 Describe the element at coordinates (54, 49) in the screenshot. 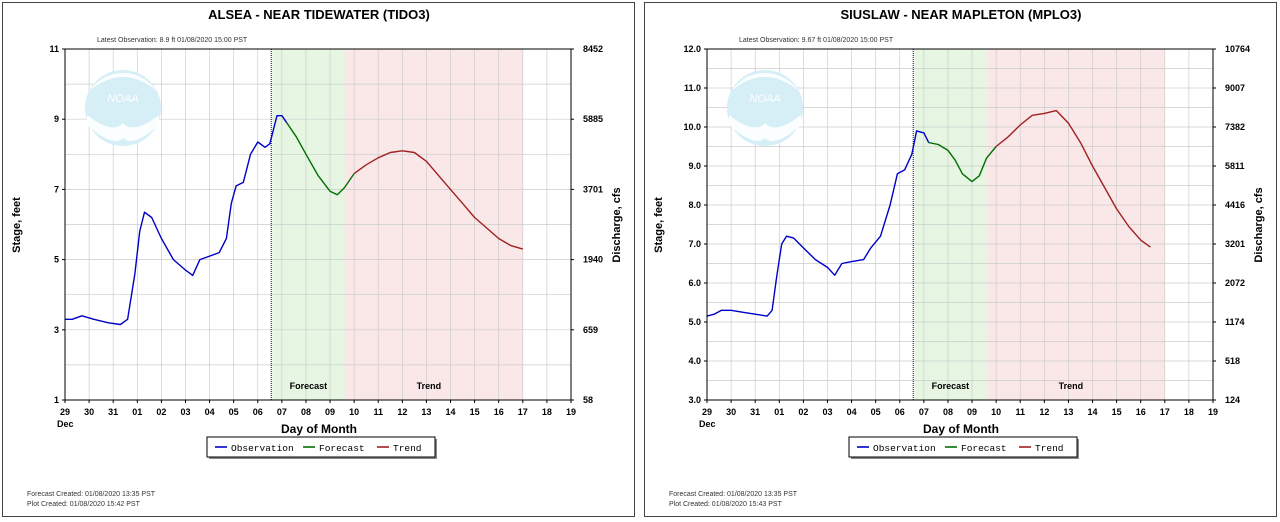

I see `y-tick-label: 11` at that location.